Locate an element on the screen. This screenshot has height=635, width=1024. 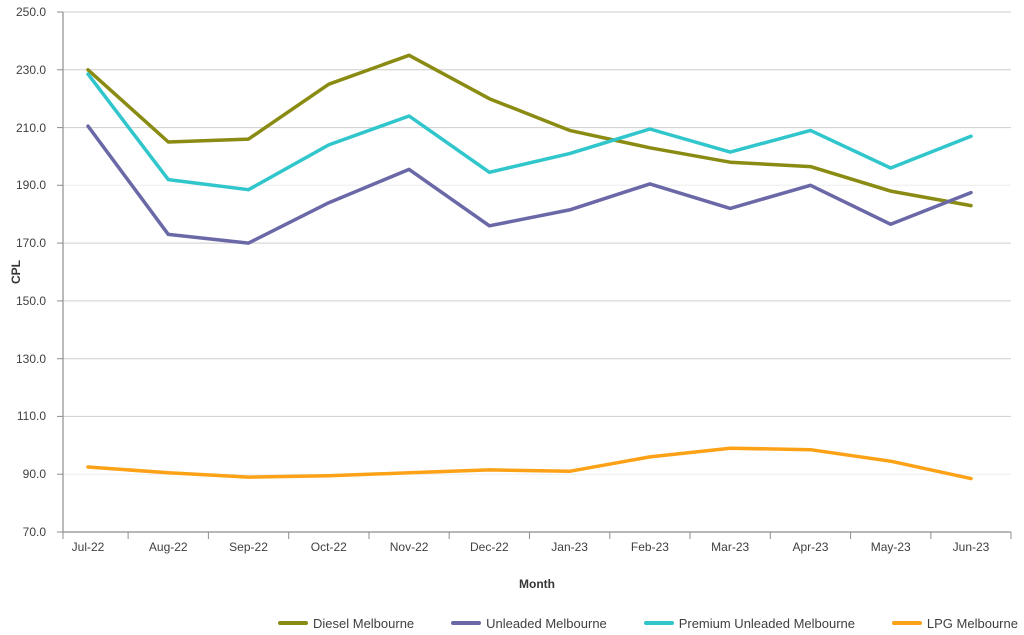
y-tick-label: 130.0 is located at coordinates (30, 358).